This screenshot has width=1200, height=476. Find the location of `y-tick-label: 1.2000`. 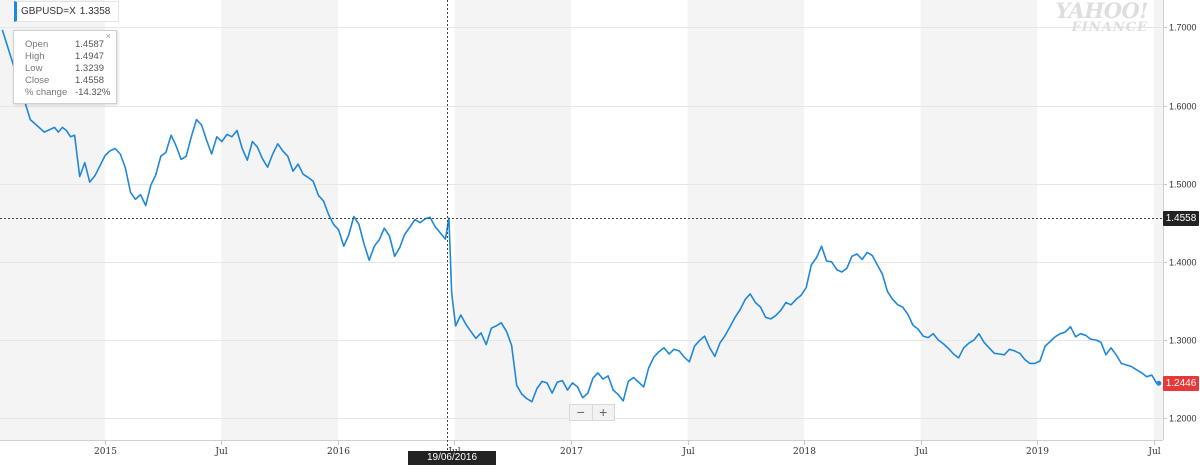

y-tick-label: 1.2000 is located at coordinates (1183, 419).